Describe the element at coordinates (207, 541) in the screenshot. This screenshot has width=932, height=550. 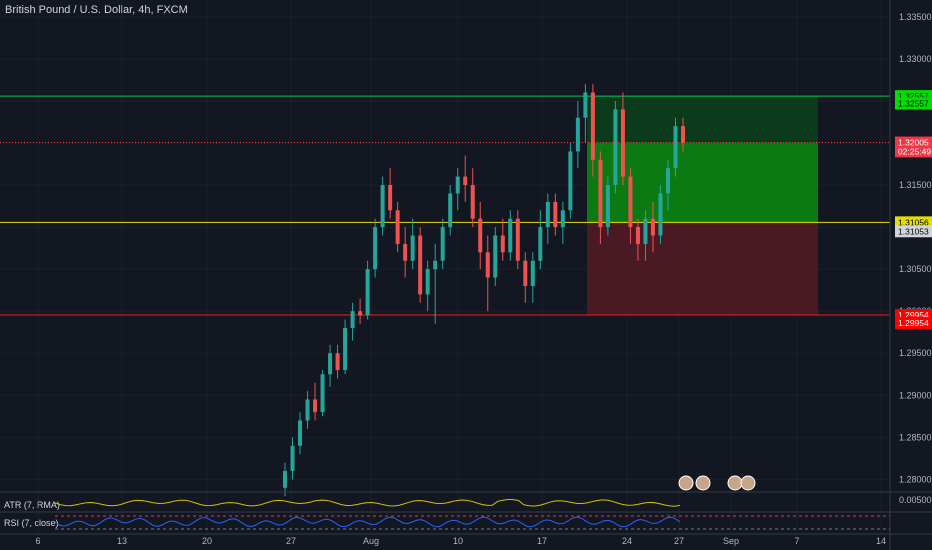
I see `time-tick-label: 20` at that location.